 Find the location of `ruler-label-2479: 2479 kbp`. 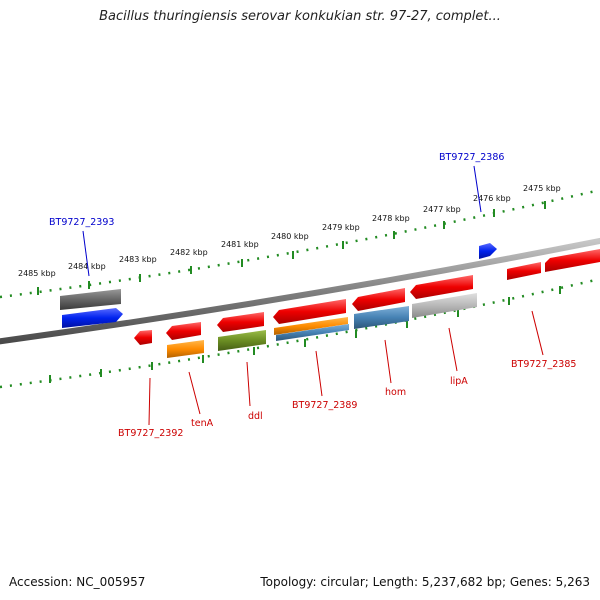

ruler-label-2479: 2479 kbp is located at coordinates (341, 227).